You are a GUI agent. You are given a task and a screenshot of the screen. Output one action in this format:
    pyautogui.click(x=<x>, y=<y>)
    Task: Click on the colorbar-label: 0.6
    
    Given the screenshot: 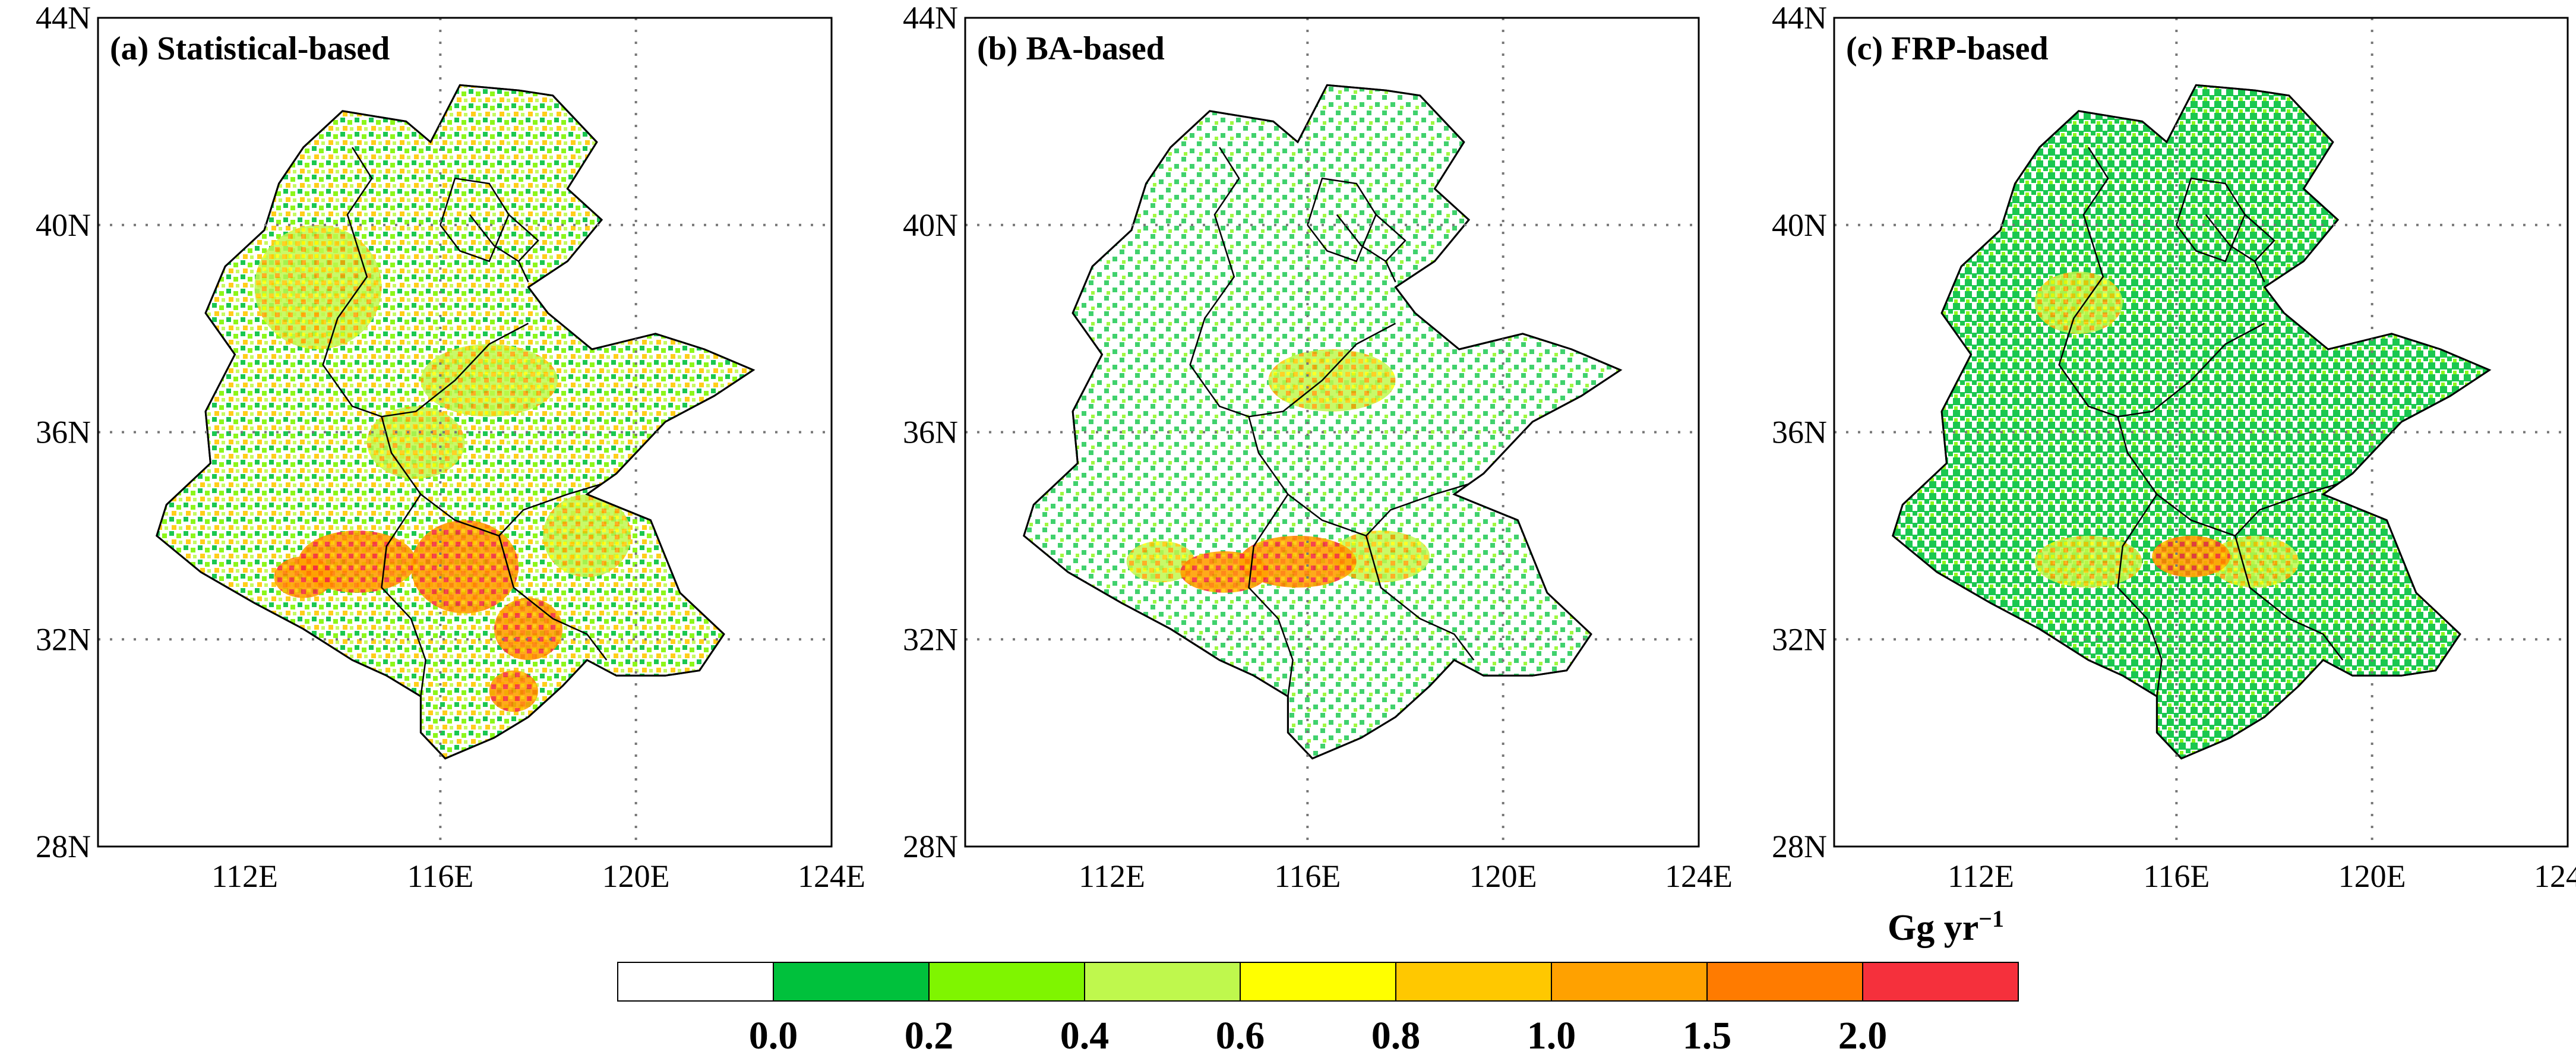 What is the action you would take?
    pyautogui.click(x=1240, y=1035)
    